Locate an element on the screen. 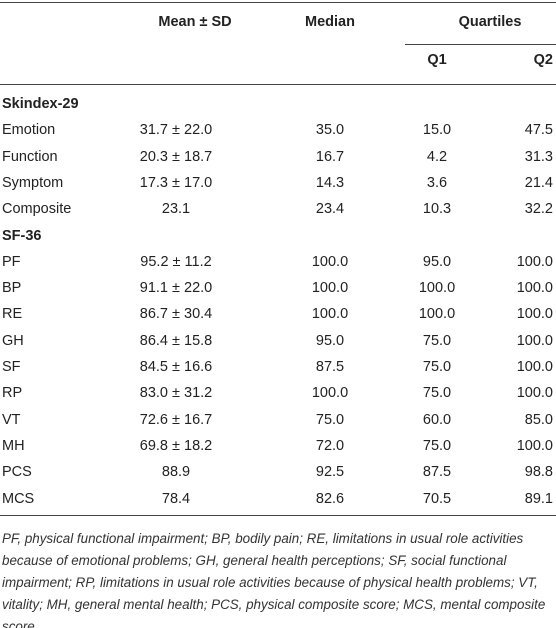 Image resolution: width=556 pixels, height=628 pixels. q1: 4.2 is located at coordinates (437, 156).